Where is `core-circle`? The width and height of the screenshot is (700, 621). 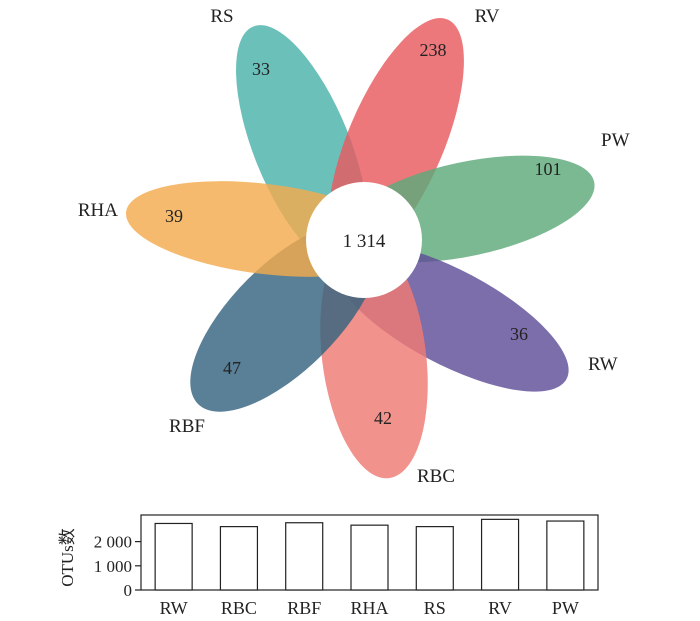 core-circle is located at coordinates (364, 240).